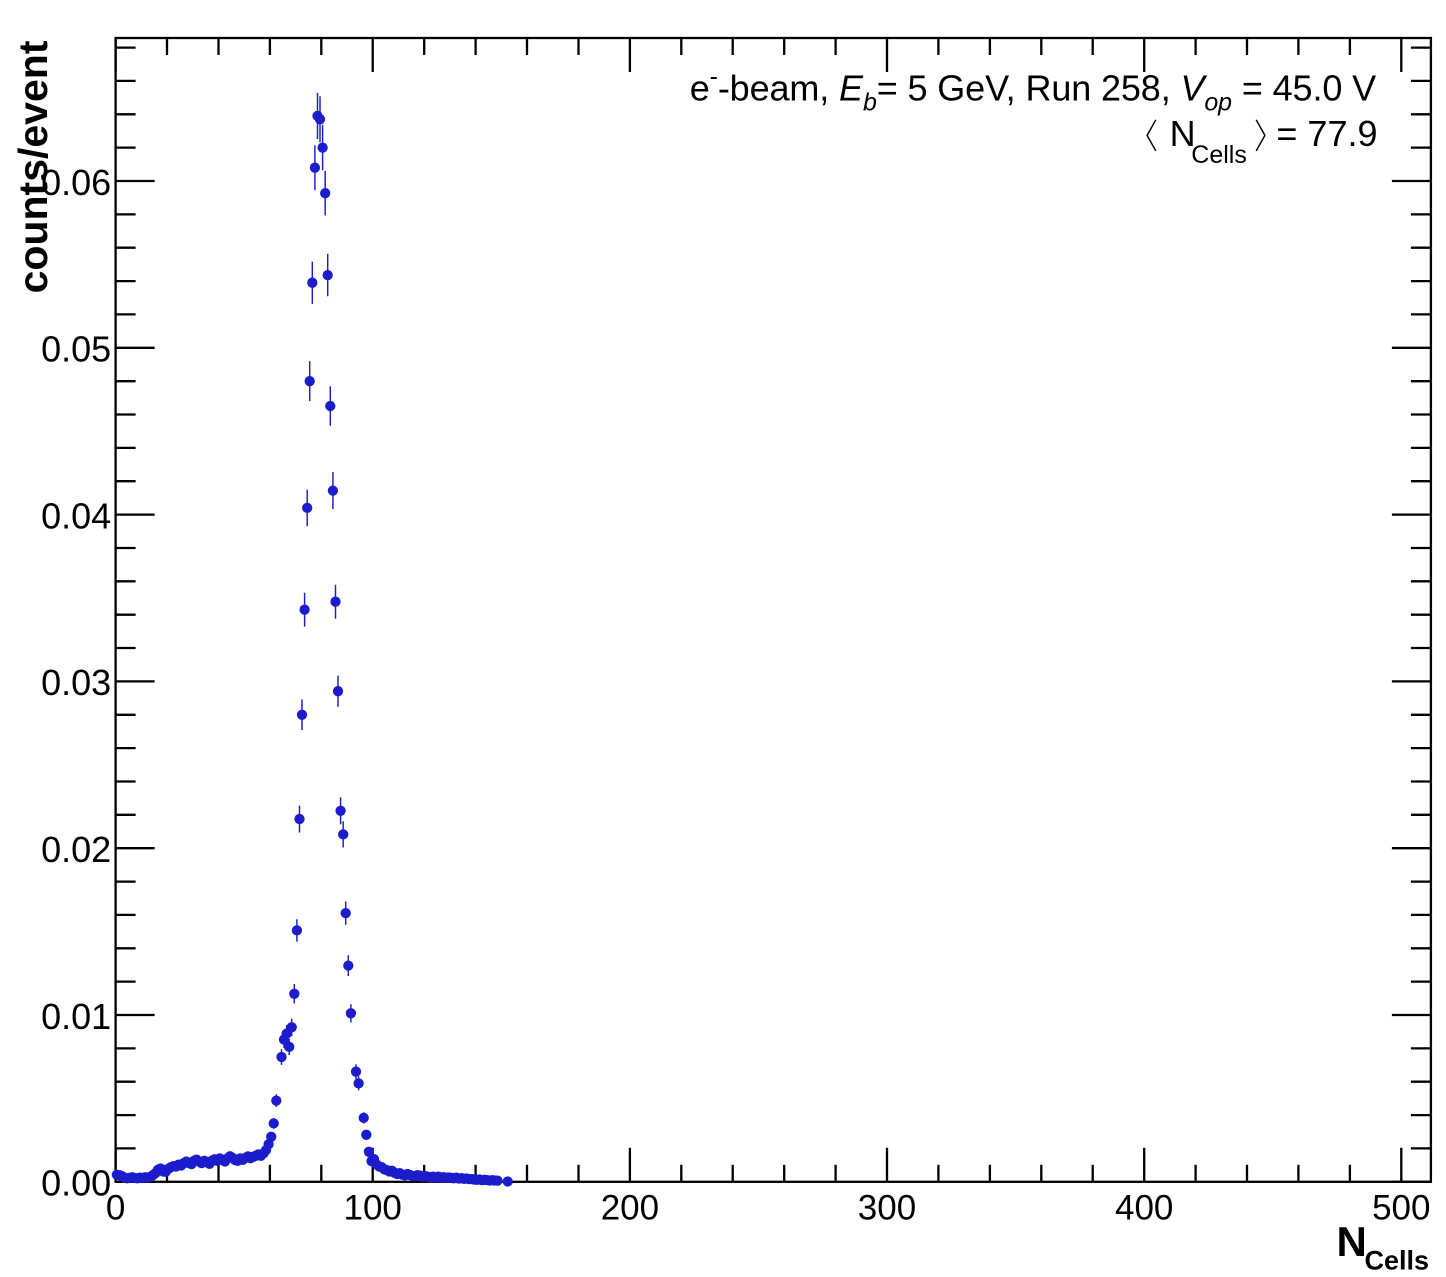 Image resolution: width=1446 pixels, height=1277 pixels. Describe the element at coordinates (115, 1208) in the screenshot. I see `svg-text: 0` at that location.